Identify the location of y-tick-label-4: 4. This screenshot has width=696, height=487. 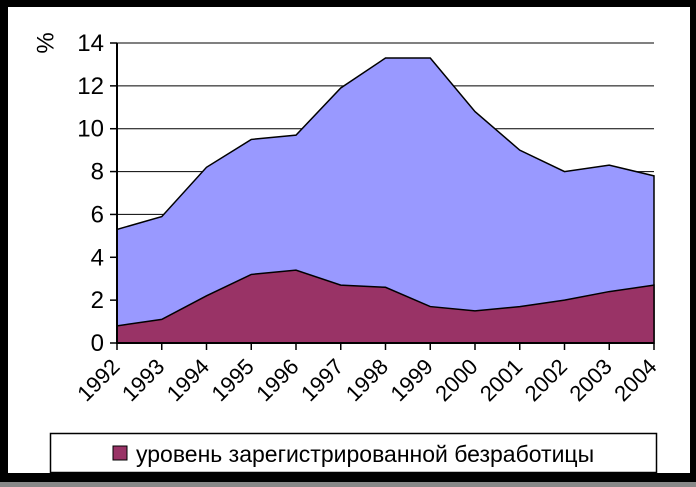
(97, 257).